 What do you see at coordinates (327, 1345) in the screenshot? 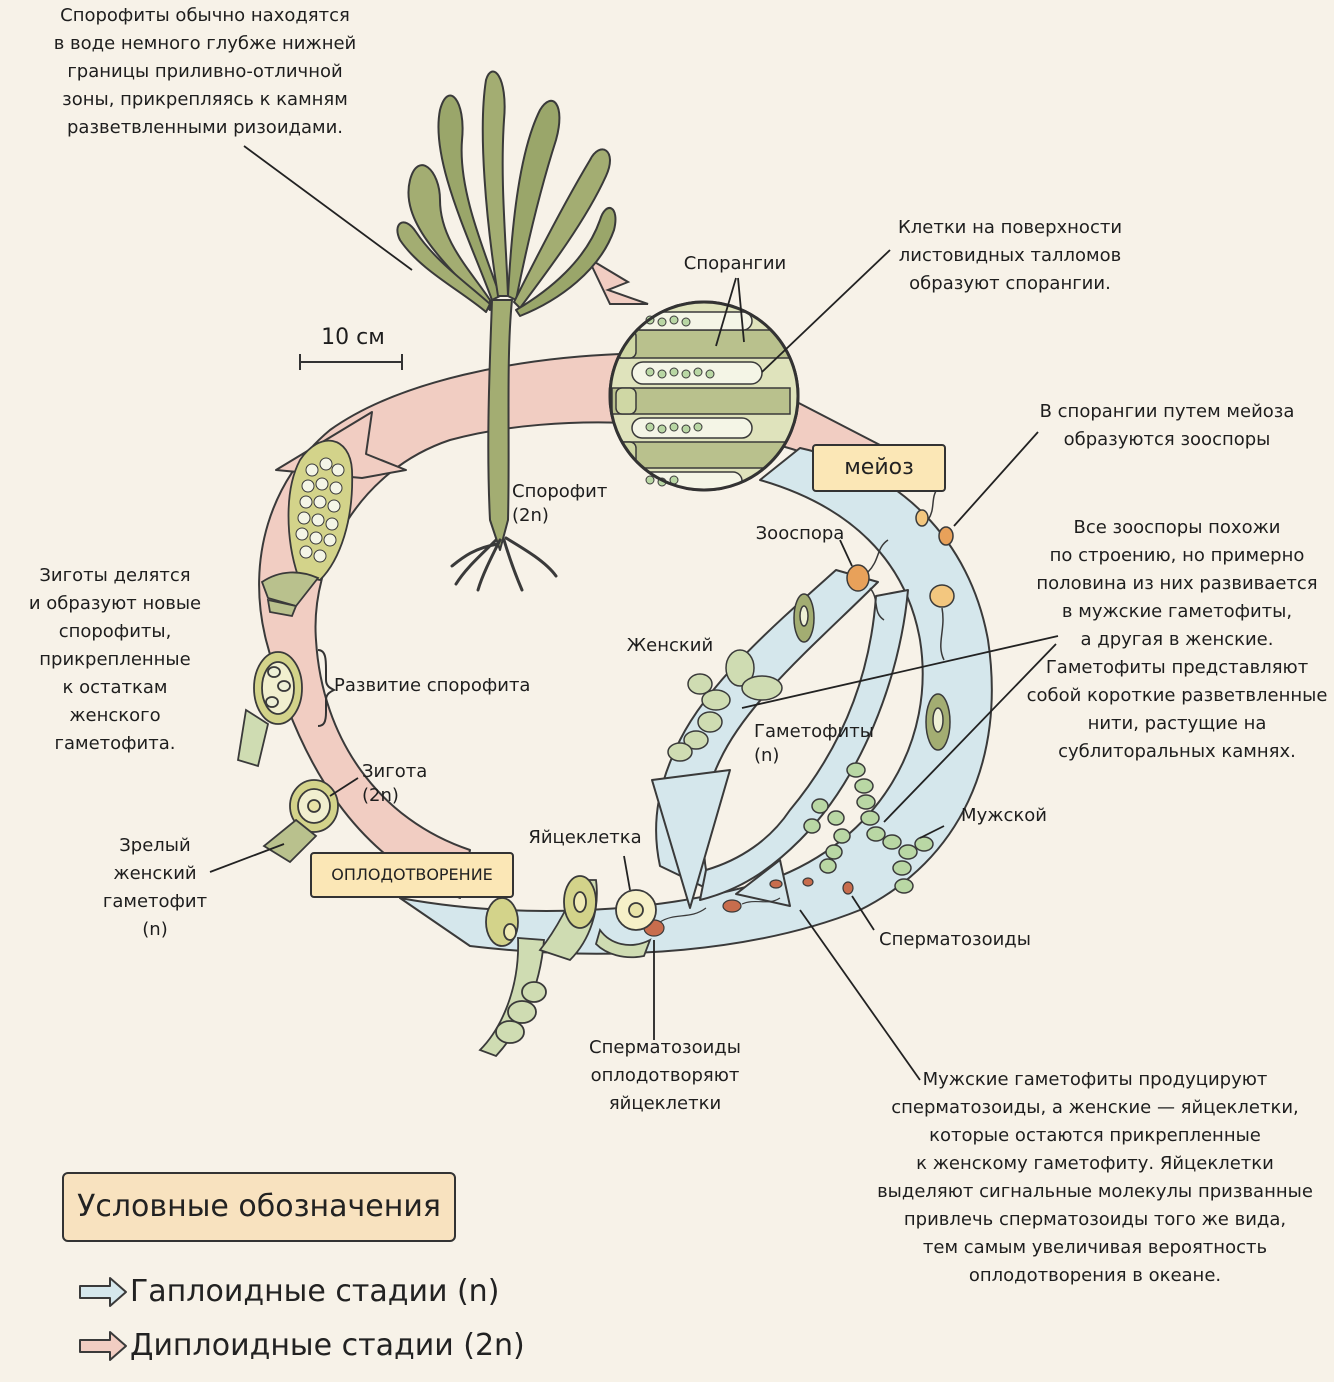
I see `legend-diploid-label: Диплоидные стадии (2n)` at bounding box center [327, 1345].